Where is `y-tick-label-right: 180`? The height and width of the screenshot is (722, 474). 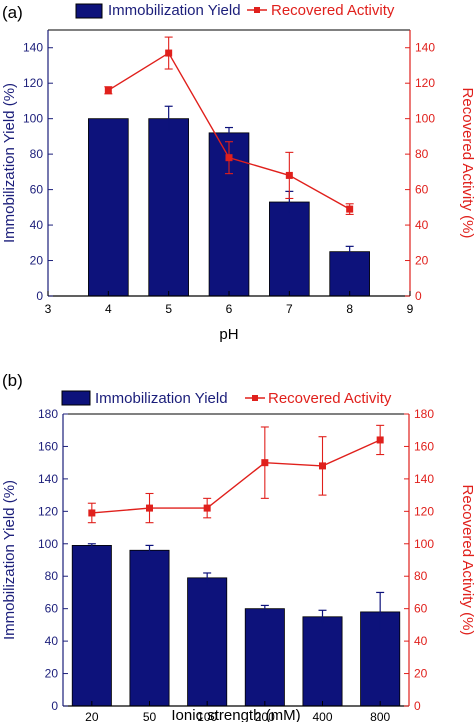 y-tick-label-right: 180 is located at coordinates (424, 414).